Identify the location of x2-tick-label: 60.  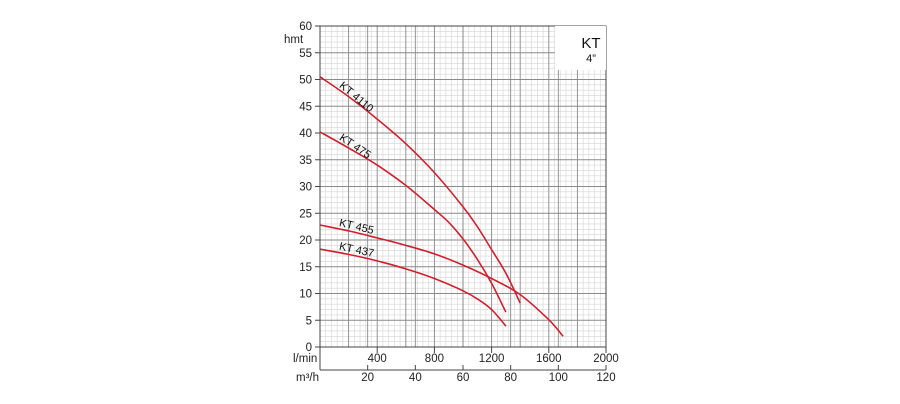
(463, 378).